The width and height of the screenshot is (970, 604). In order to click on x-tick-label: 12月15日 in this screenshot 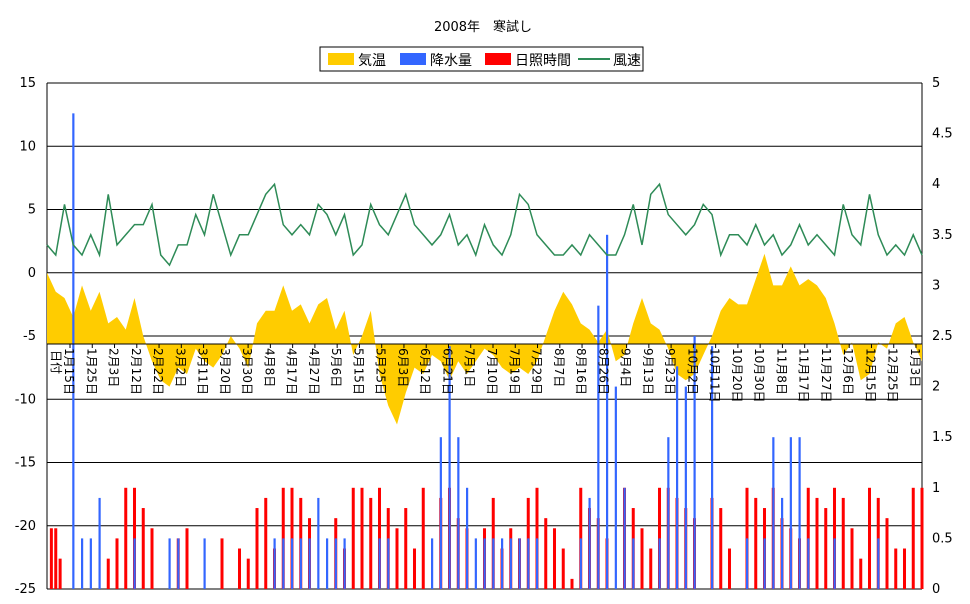, I will do `click(870, 375)`.